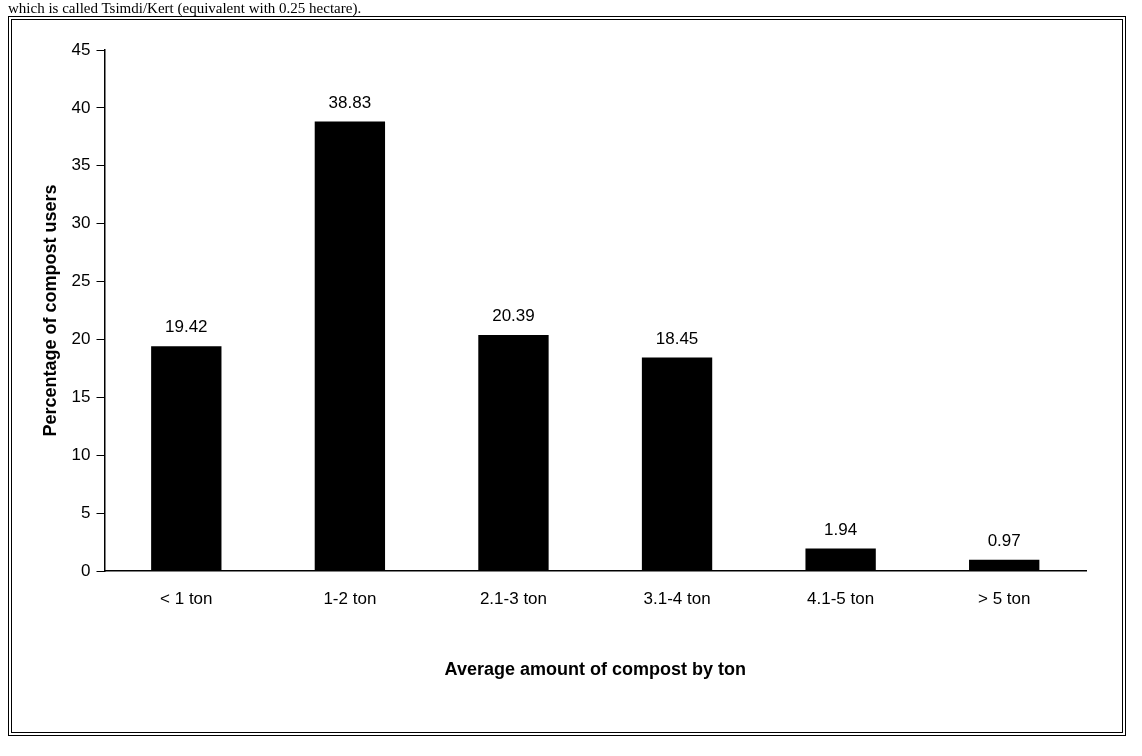  I want to click on y-tick-label: 35, so click(81, 165).